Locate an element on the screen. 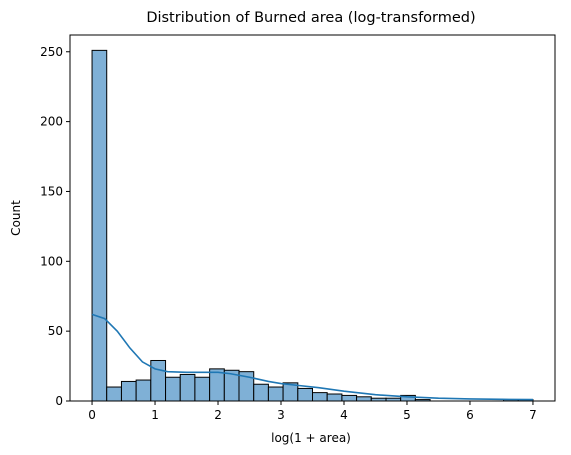 The width and height of the screenshot is (571, 455). y-tick-label: 100 is located at coordinates (51, 261).